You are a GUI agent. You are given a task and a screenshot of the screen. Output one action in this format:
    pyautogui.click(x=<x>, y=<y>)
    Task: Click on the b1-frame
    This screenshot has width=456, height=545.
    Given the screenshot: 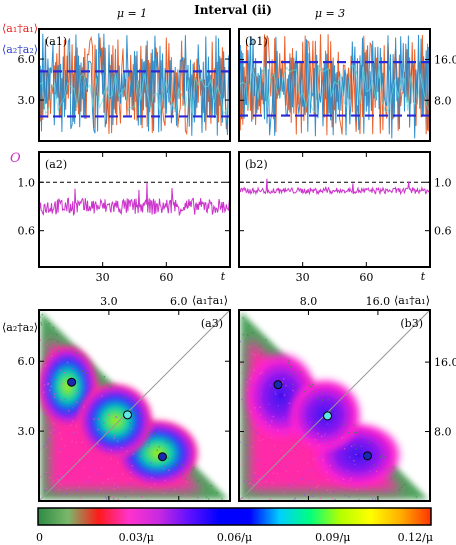 What is the action you would take?
    pyautogui.click(x=334, y=85)
    